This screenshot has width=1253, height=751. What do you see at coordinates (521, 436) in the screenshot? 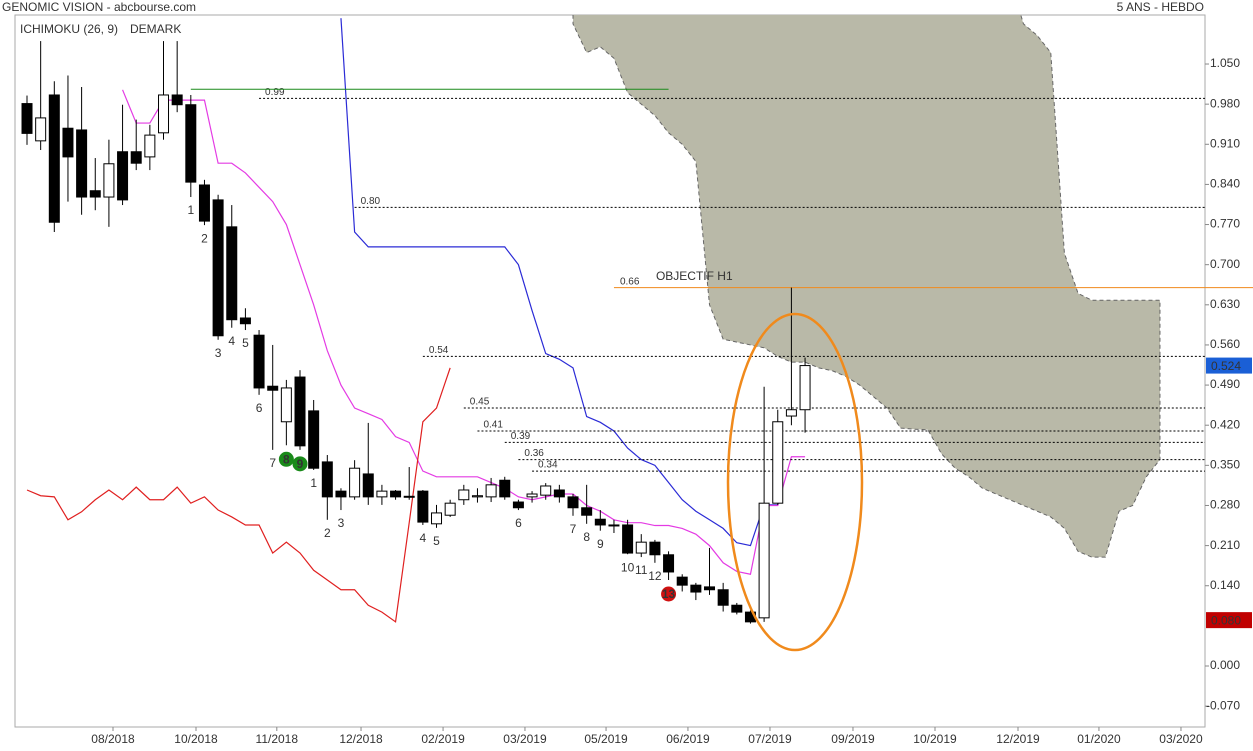
I see `level-label: 0.39` at bounding box center [521, 436].